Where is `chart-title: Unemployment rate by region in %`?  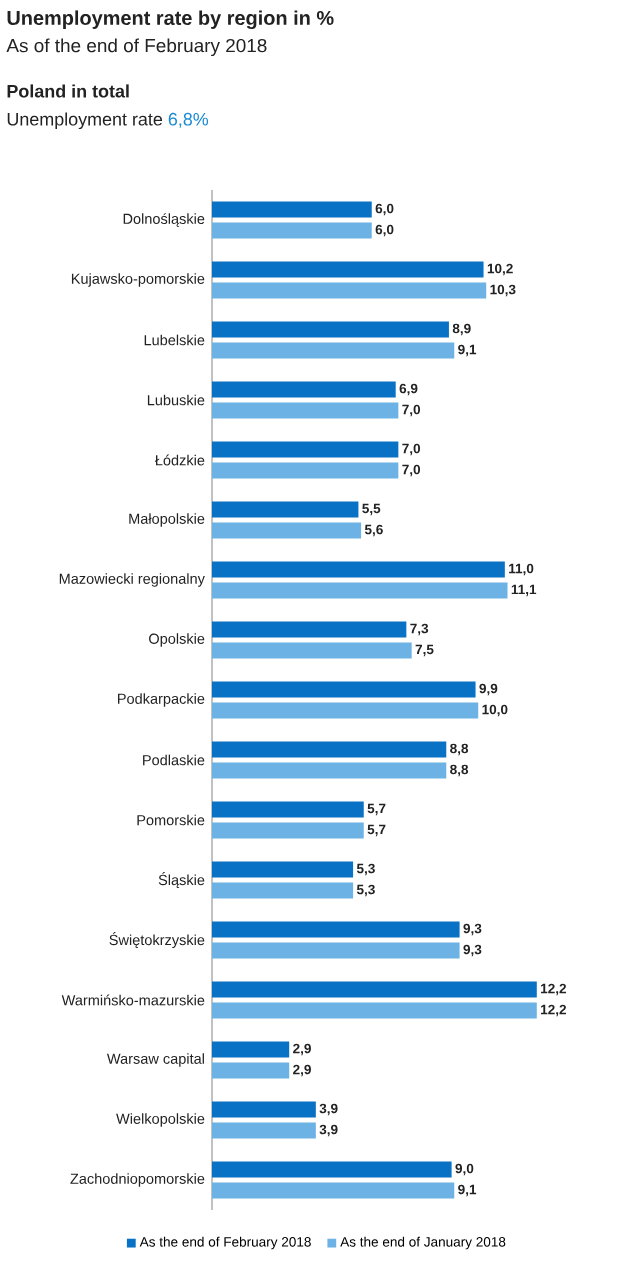 chart-title: Unemployment rate by region in % is located at coordinates (170, 20).